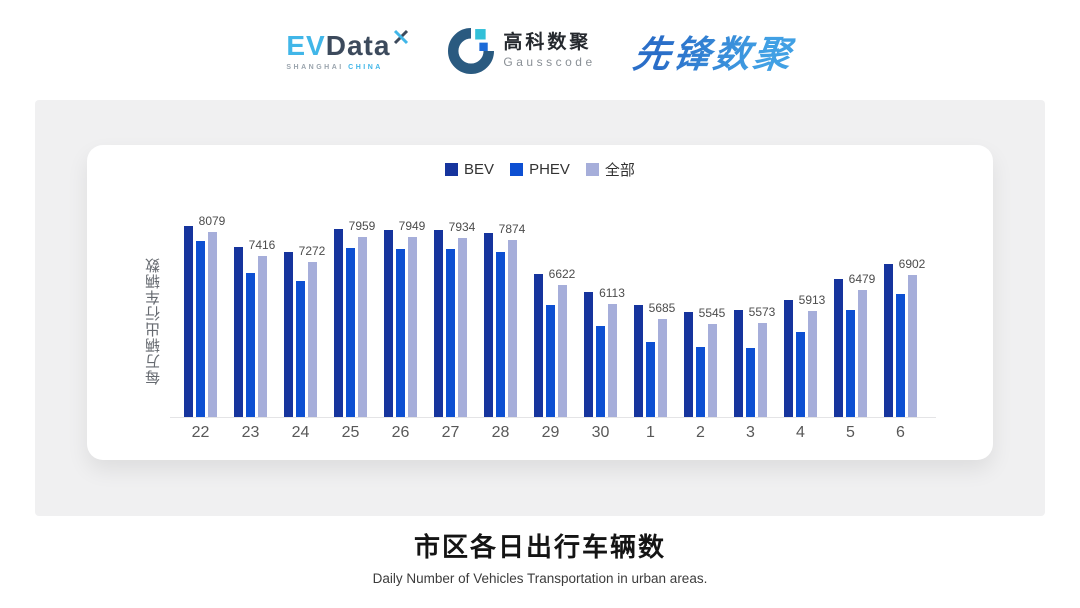 The width and height of the screenshot is (1080, 608). I want to click on legend-swatch-all, so click(592, 169).